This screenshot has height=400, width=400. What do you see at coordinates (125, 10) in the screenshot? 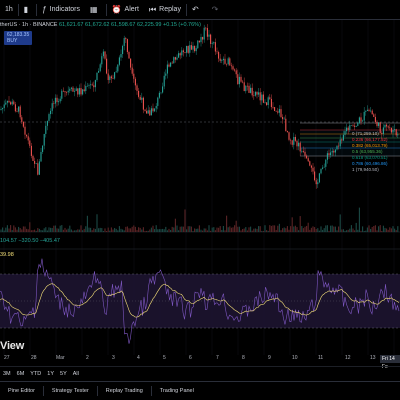
I see `alert-button: ⏰ Alert` at bounding box center [125, 10].